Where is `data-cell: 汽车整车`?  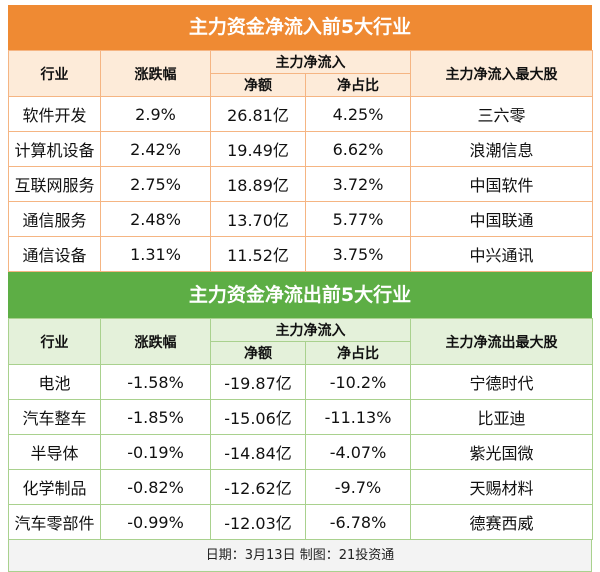
data-cell: 汽车整车 is located at coordinates (54, 417).